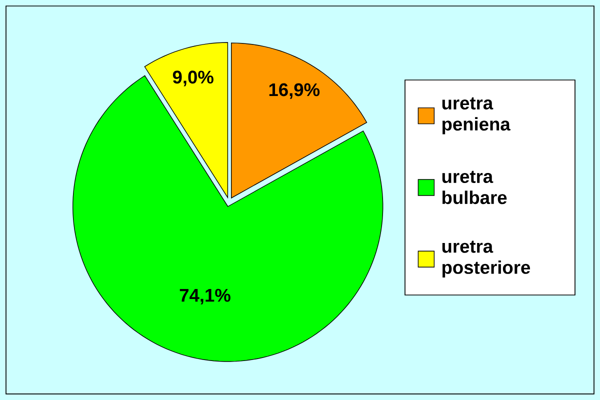  Describe the element at coordinates (193, 78) in the screenshot. I see `data-label: 9,0%` at that location.